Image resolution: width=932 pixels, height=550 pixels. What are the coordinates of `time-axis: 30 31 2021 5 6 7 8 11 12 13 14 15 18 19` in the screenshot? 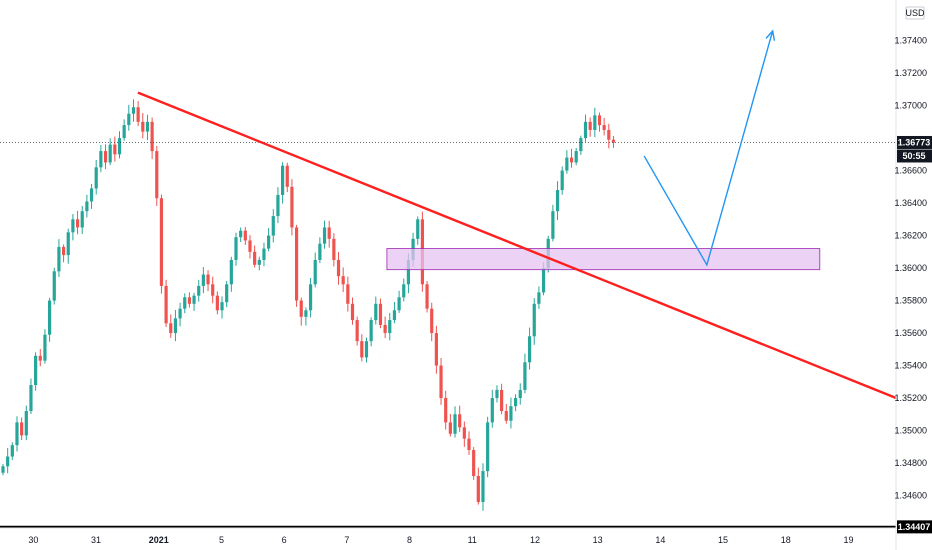 It's located at (440, 540).